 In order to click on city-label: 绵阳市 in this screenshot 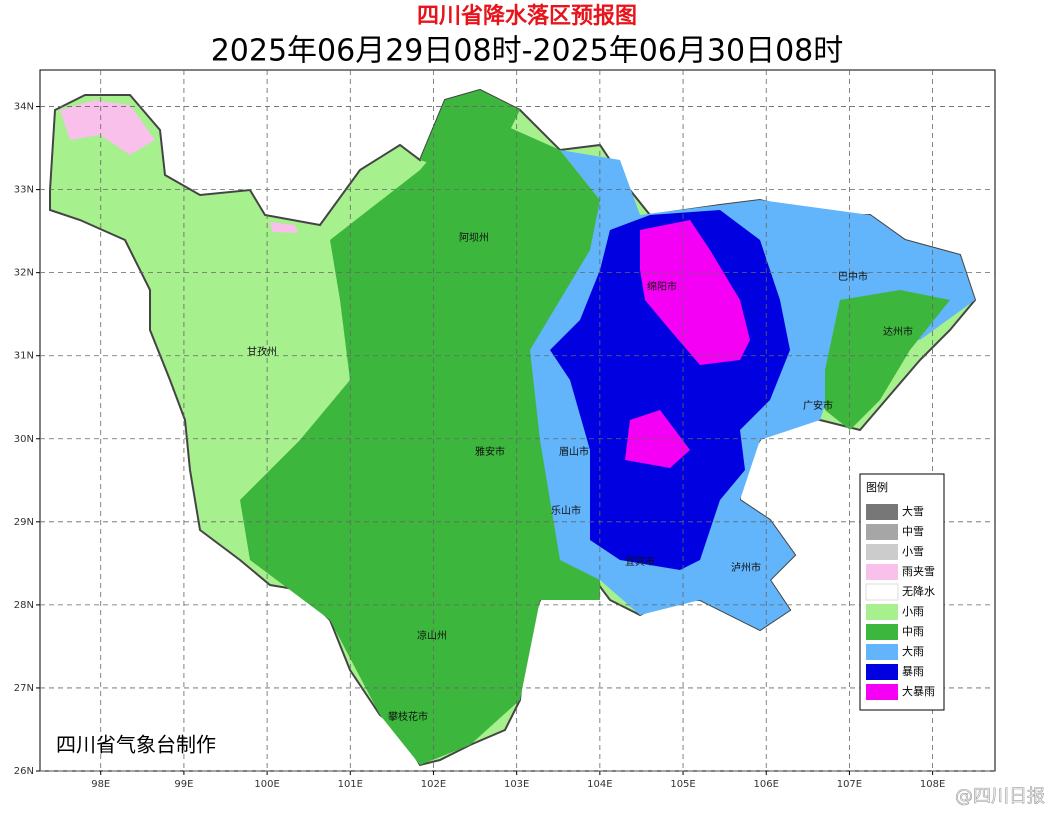, I will do `click(662, 286)`.